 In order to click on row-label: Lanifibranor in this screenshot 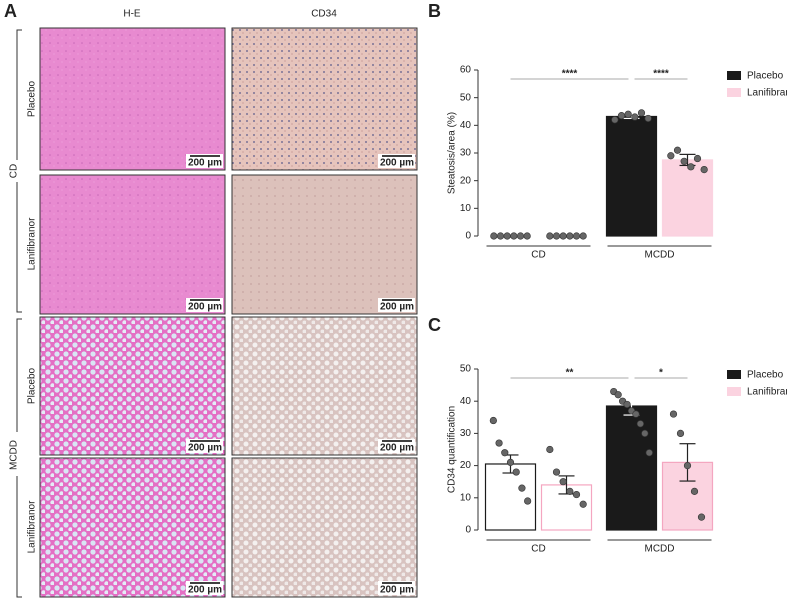, I will do `click(32, 243)`.